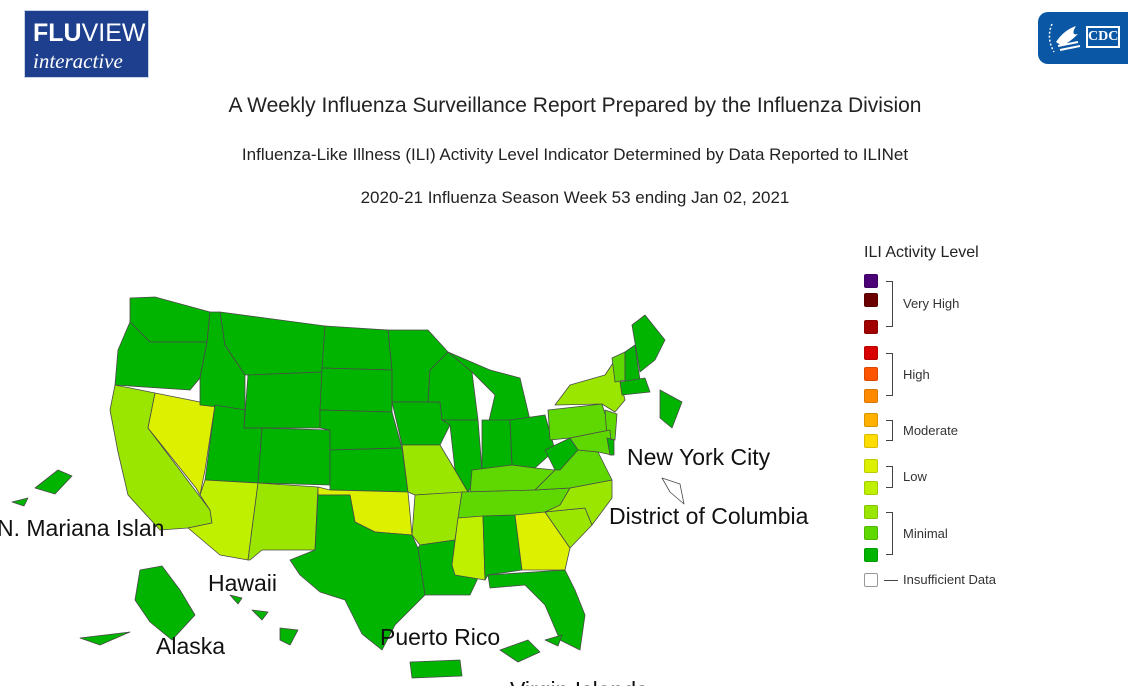 Image resolution: width=1128 pixels, height=686 pixels. What do you see at coordinates (891, 580) in the screenshot?
I see `legend-dash-insufficient-data` at bounding box center [891, 580].